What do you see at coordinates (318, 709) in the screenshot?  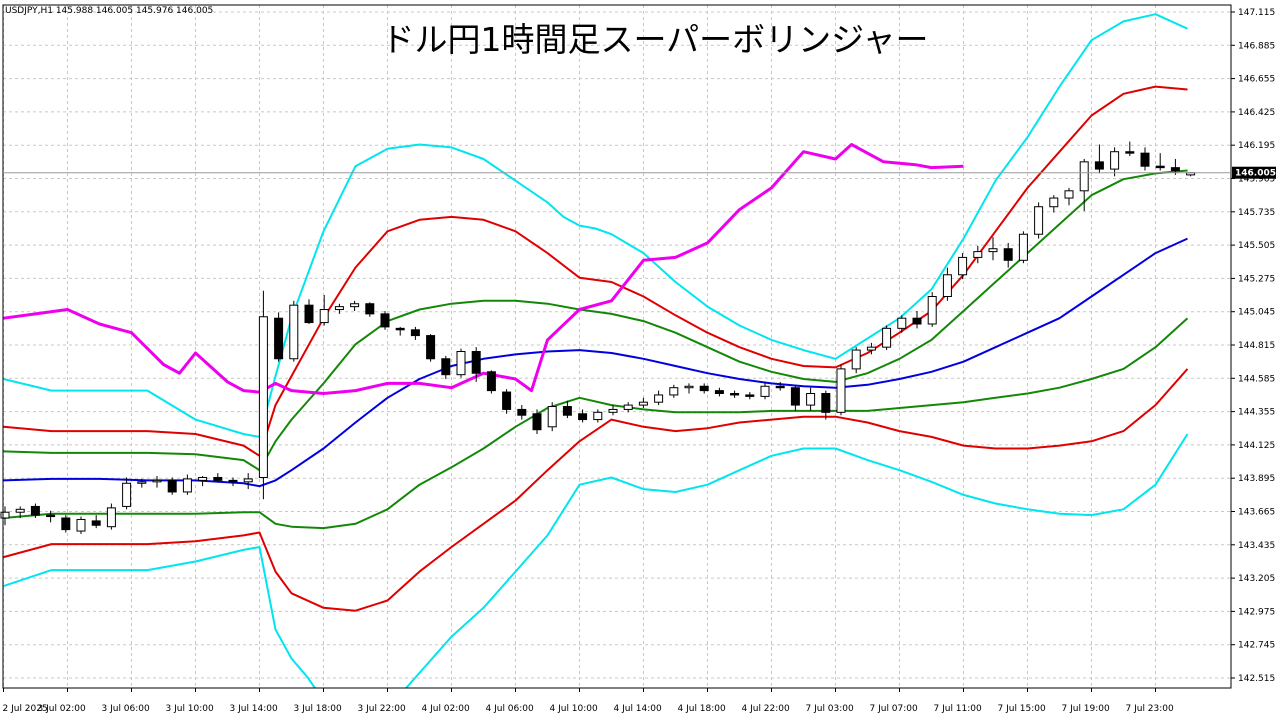 I see `x-tick-label: 3 Jul 18:00` at bounding box center [318, 709].